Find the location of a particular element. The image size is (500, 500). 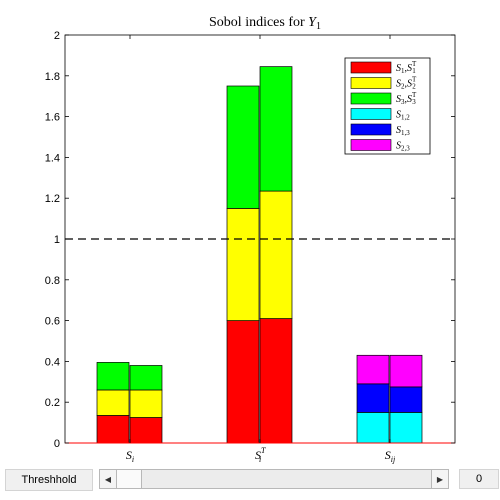

legend: S1,ST 1S2,ST 2S3,ST 3 S1,2 S1,3 S2,3 is located at coordinates (387, 106).